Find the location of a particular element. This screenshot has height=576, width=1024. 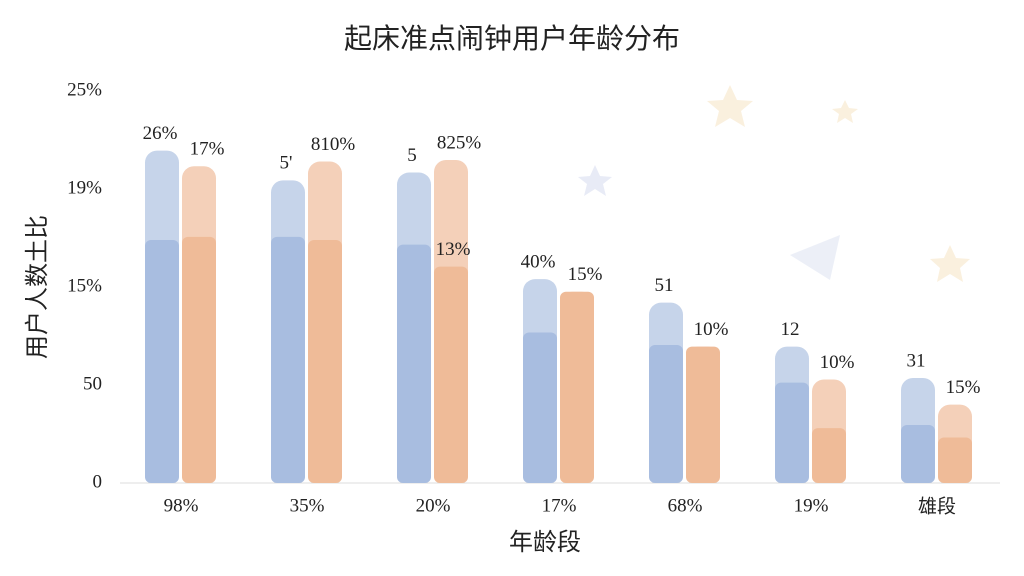

background-decoration is located at coordinates (774, 183).